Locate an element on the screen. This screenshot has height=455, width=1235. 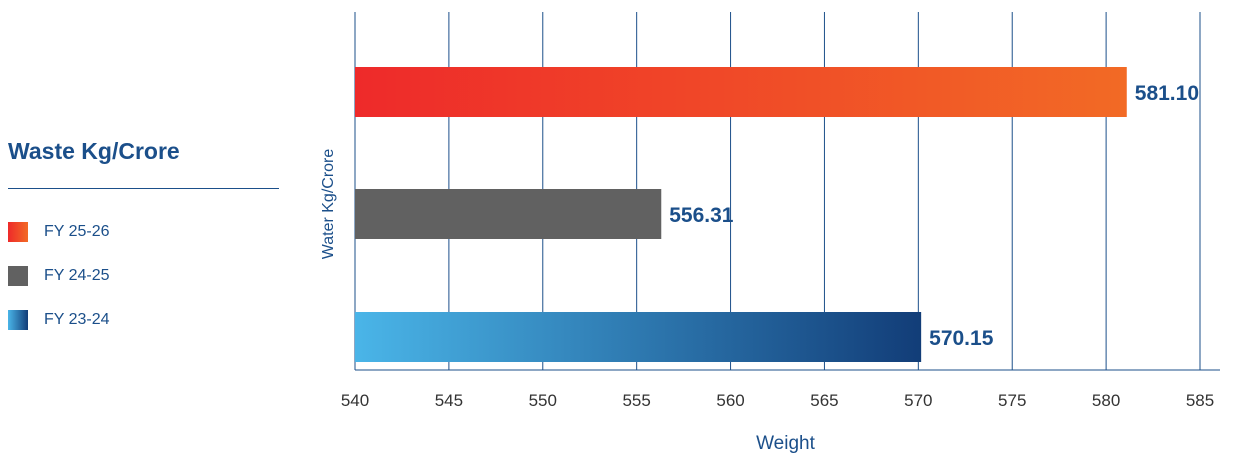
legend-label-fy-24-25: FY 24-25 is located at coordinates (77, 275).